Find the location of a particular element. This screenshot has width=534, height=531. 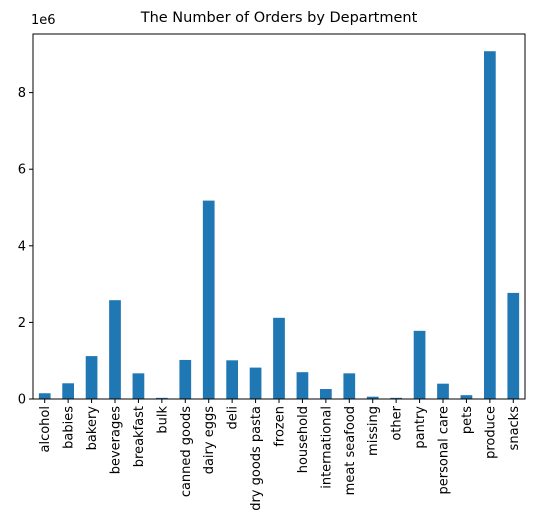

bar-pantry is located at coordinates (419, 364).